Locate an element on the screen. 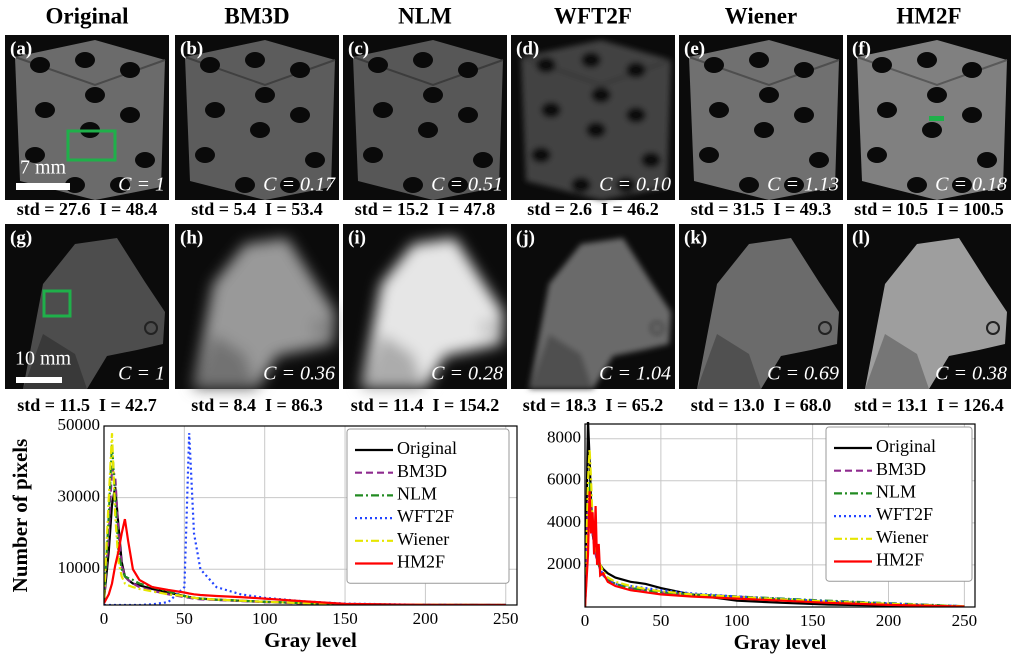 The height and width of the screenshot is (656, 1011). x-axis-label: Gray level is located at coordinates (310, 640).